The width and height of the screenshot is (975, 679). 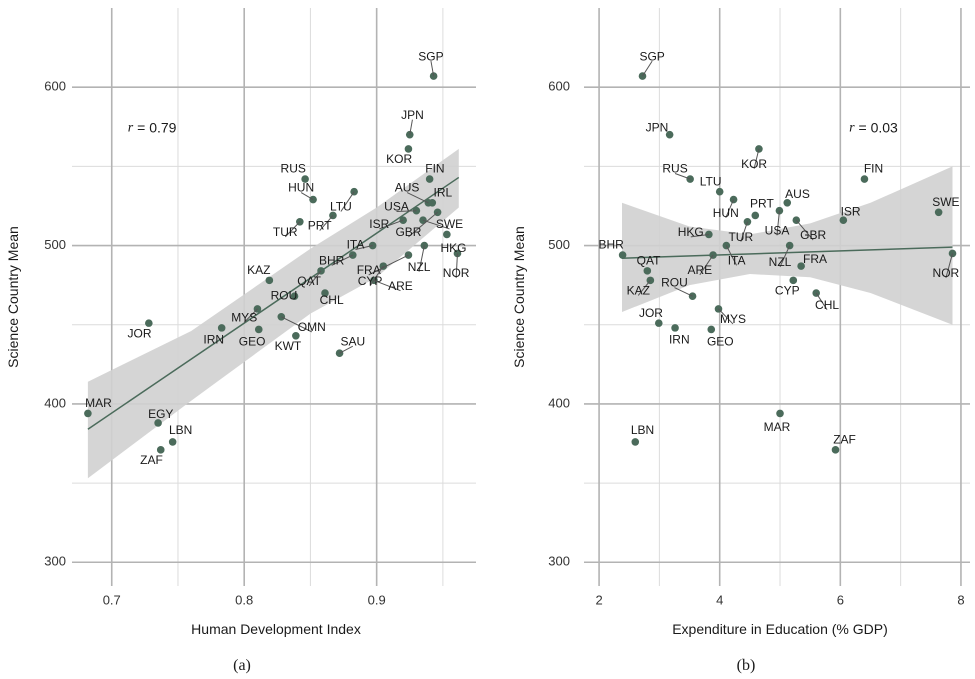 What do you see at coordinates (172, 442) in the screenshot?
I see `point-lbn` at bounding box center [172, 442].